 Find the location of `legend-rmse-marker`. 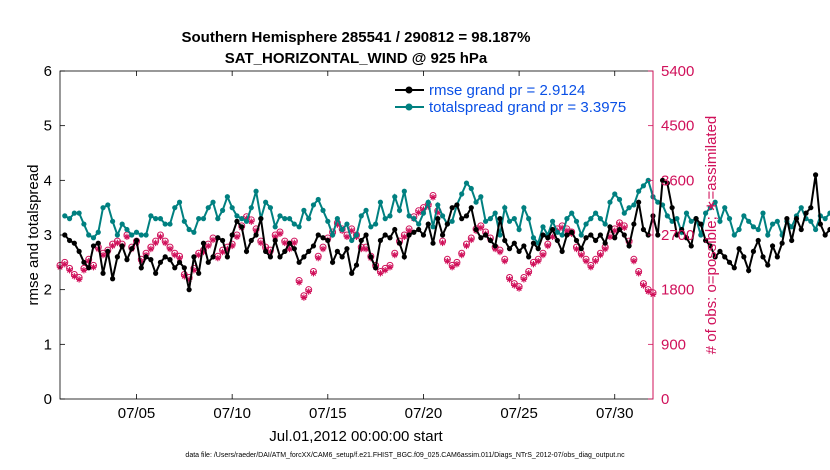

legend-rmse-marker is located at coordinates (409, 90).